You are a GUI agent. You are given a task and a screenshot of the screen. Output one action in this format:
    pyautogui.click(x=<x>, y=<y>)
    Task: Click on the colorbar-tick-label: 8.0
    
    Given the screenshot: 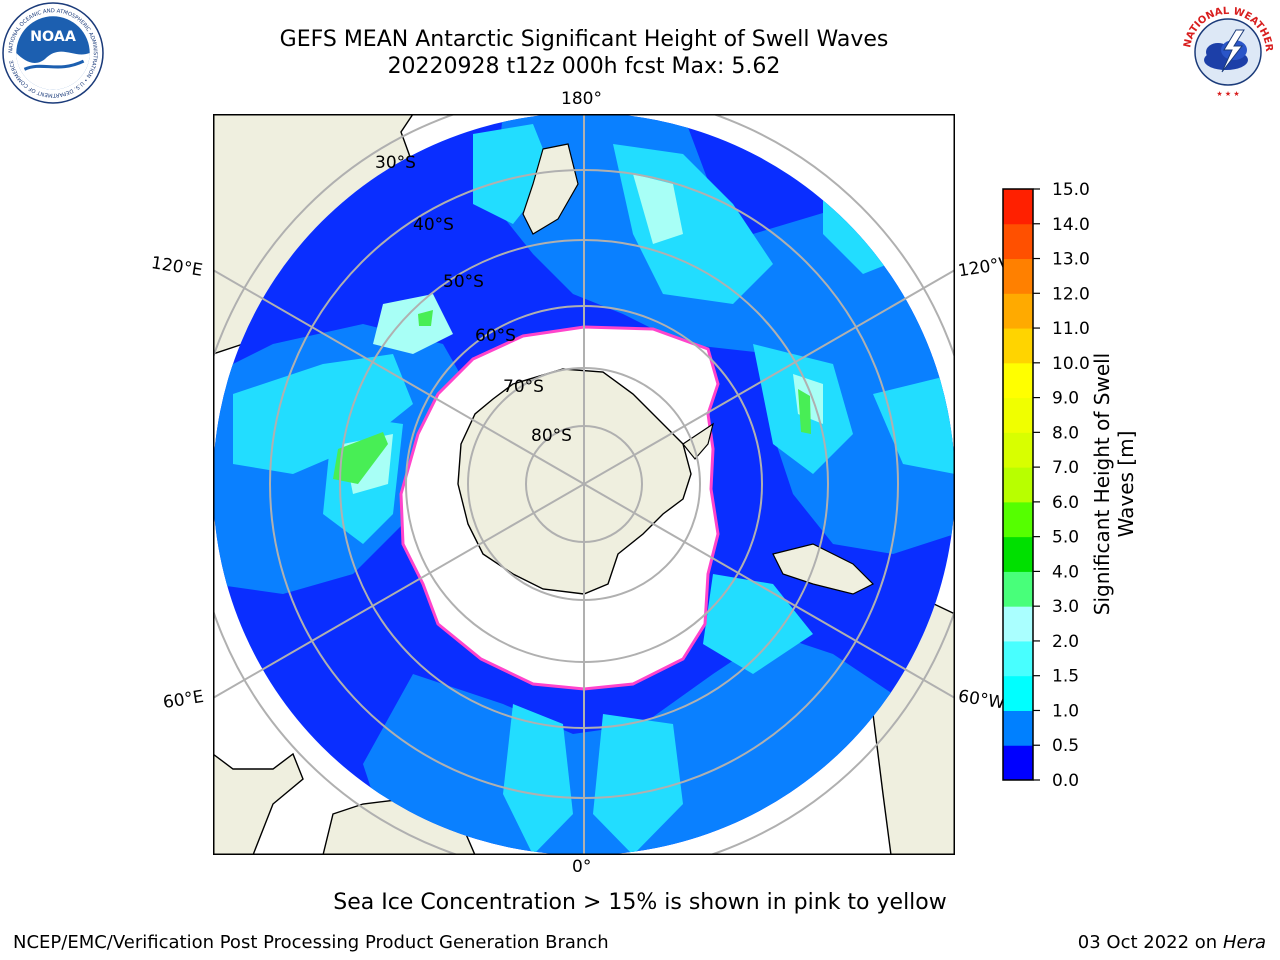 What is the action you would take?
    pyautogui.click(x=1065, y=433)
    